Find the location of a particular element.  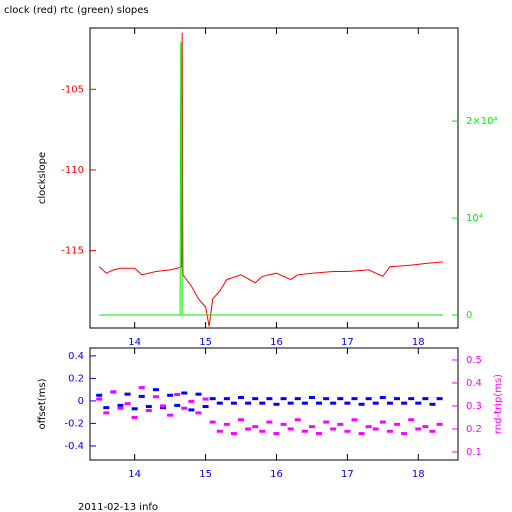

y-tick-label: -0.2 is located at coordinates (74, 423).